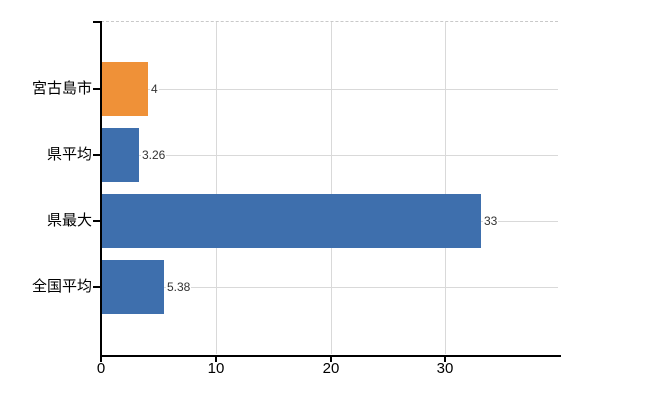 Image resolution: width=650 pixels, height=400 pixels. Describe the element at coordinates (61, 286) in the screenshot. I see `category-label: 全国平均` at that location.